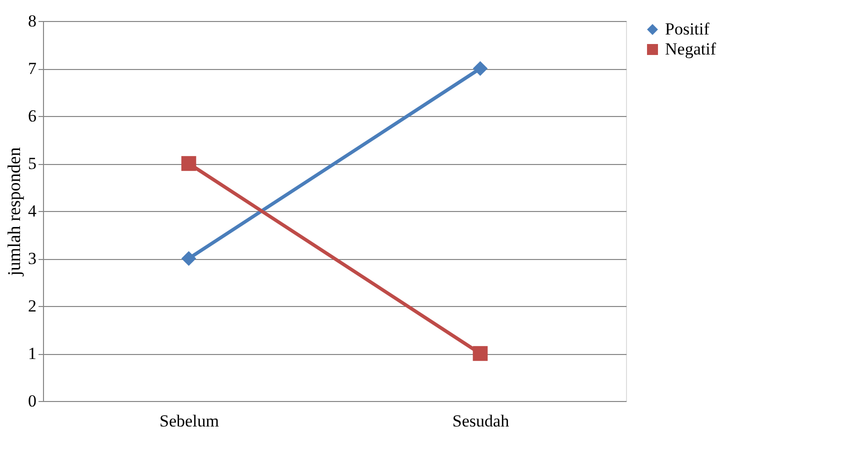 This screenshot has height=451, width=865. Describe the element at coordinates (189, 421) in the screenshot. I see `x-tick-label: Sebelum` at that location.